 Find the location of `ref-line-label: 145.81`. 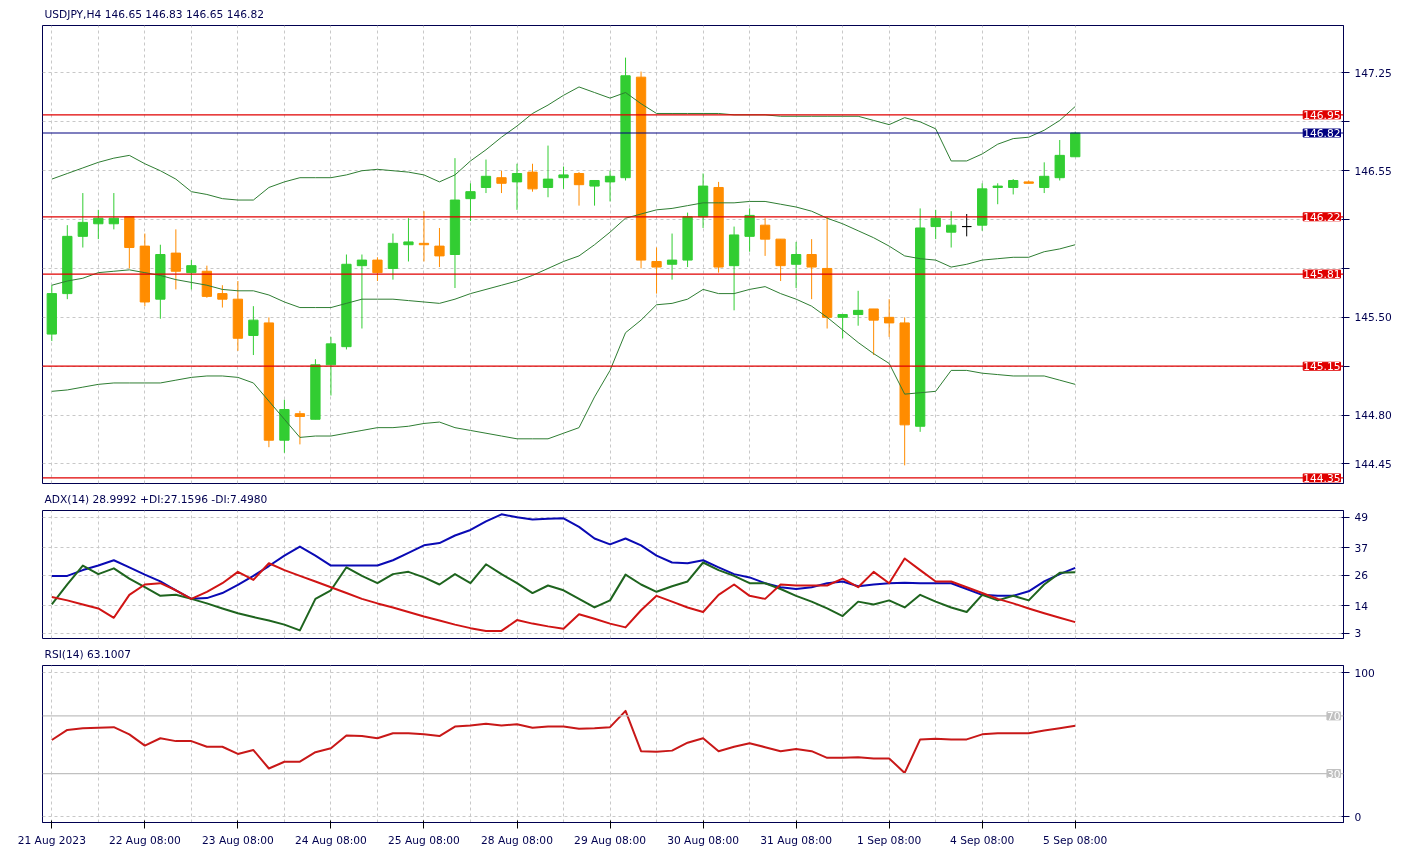

ref-line-label: 145.81 is located at coordinates (1322, 275).